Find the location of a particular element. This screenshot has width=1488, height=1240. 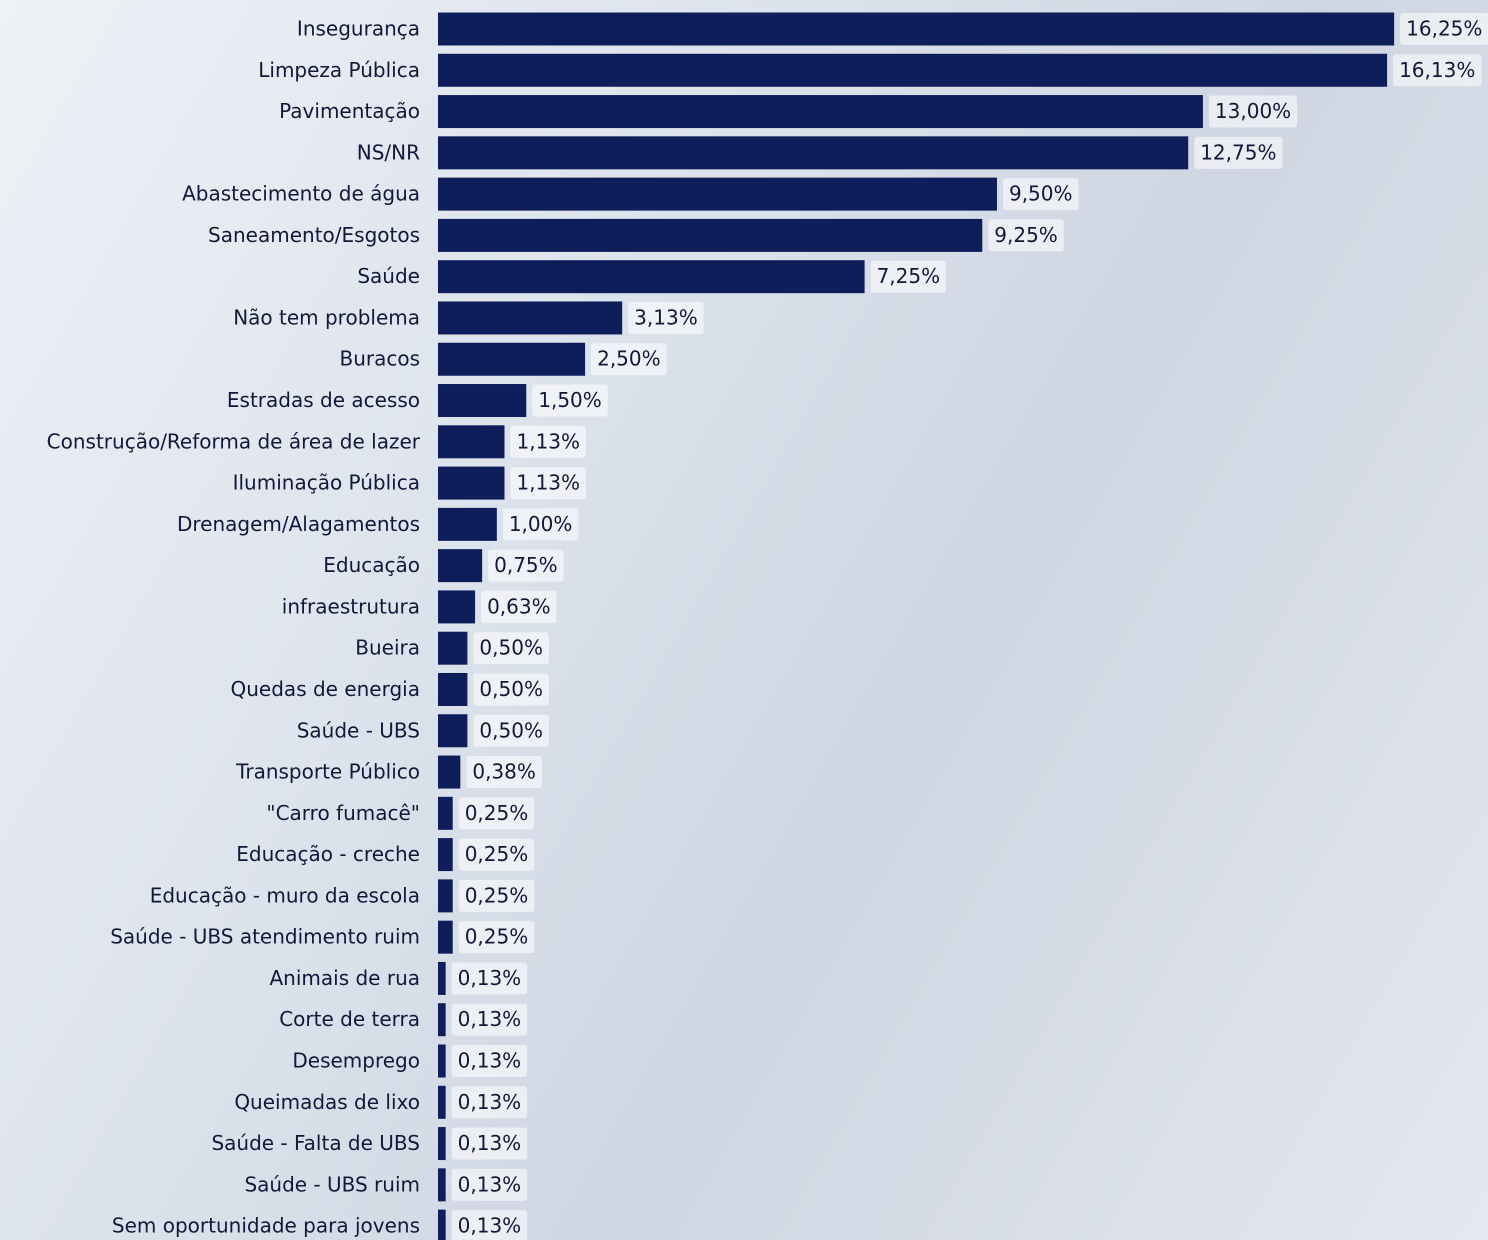

category-label: Educação - creche is located at coordinates (328, 854).